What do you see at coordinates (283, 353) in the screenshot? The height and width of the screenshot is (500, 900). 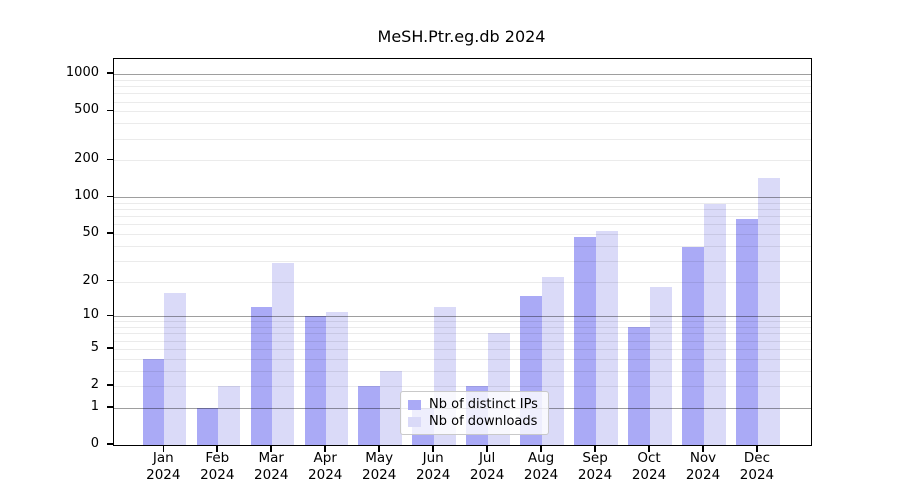 I see `bar-downloads-mar` at bounding box center [283, 353].